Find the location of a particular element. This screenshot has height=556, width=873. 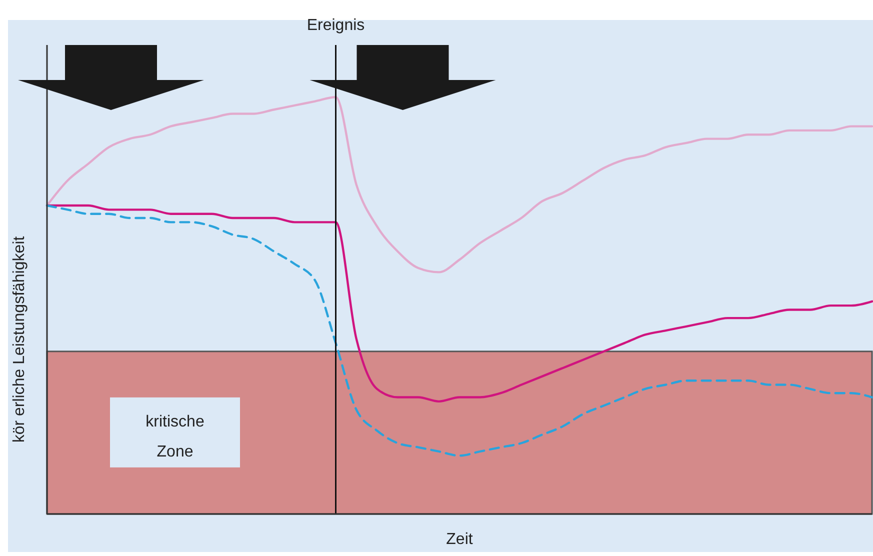

band-label: kritische Zone is located at coordinates (175, 436).